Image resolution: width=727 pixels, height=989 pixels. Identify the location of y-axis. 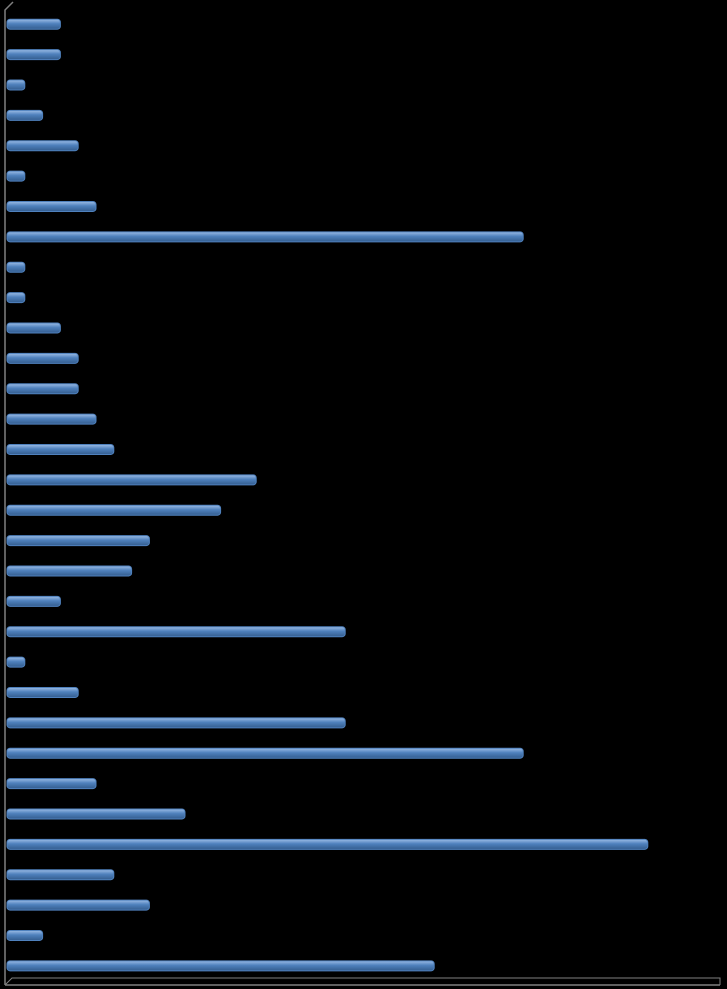
(9, 493).